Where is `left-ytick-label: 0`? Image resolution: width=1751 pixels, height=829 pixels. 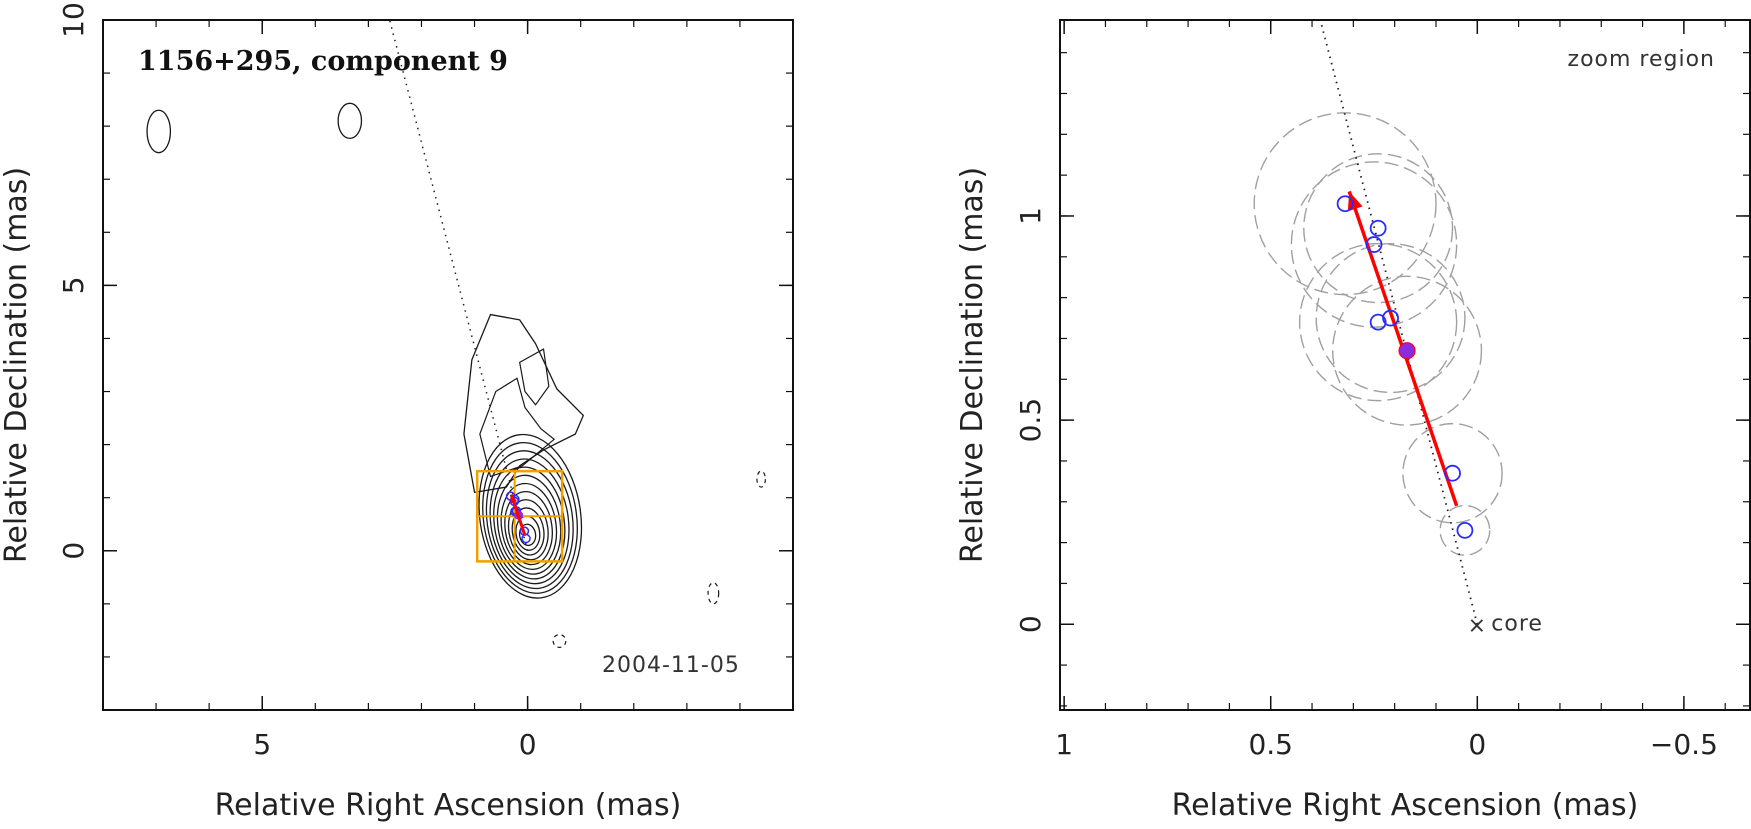 left-ytick-label: 0 is located at coordinates (73, 551).